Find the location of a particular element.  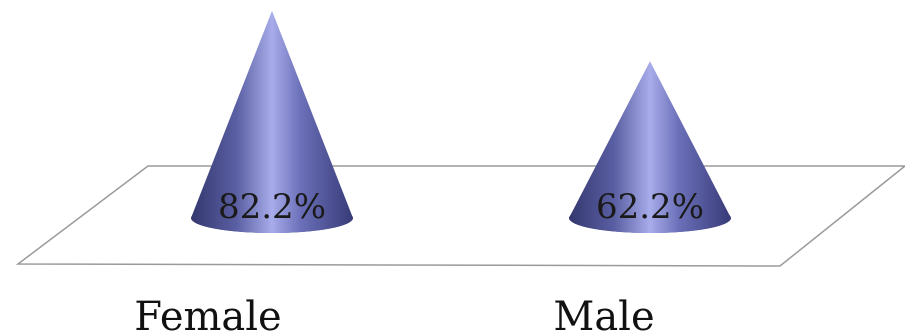

data-label-female: 82.2% is located at coordinates (272, 207).